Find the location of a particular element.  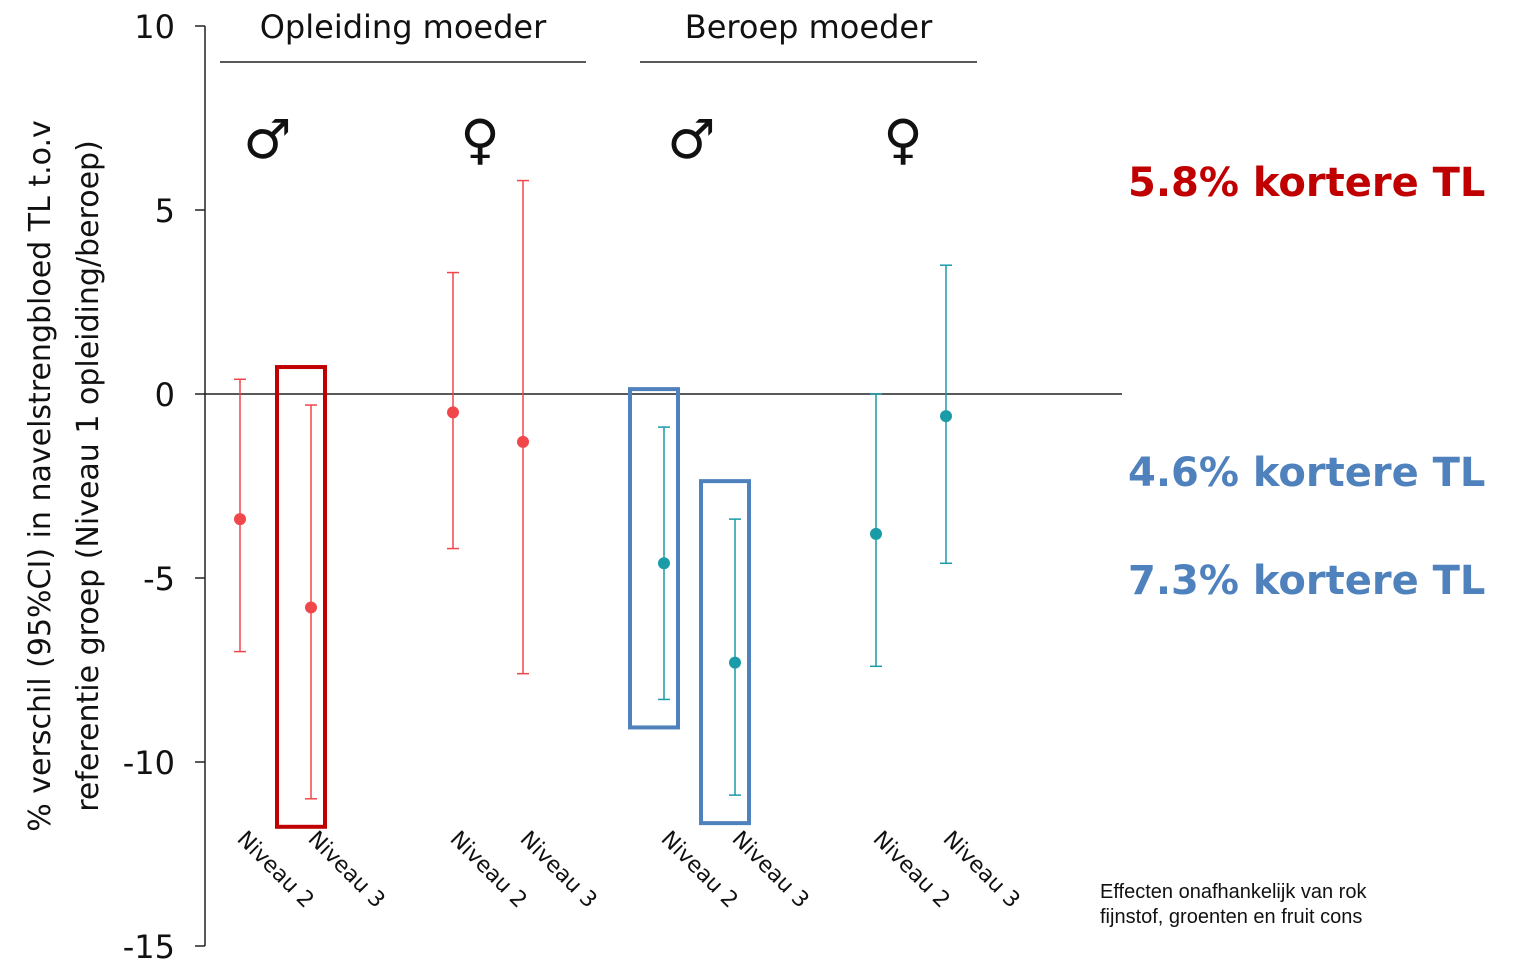

y-tick-label-0: 10 is located at coordinates (154, 27).